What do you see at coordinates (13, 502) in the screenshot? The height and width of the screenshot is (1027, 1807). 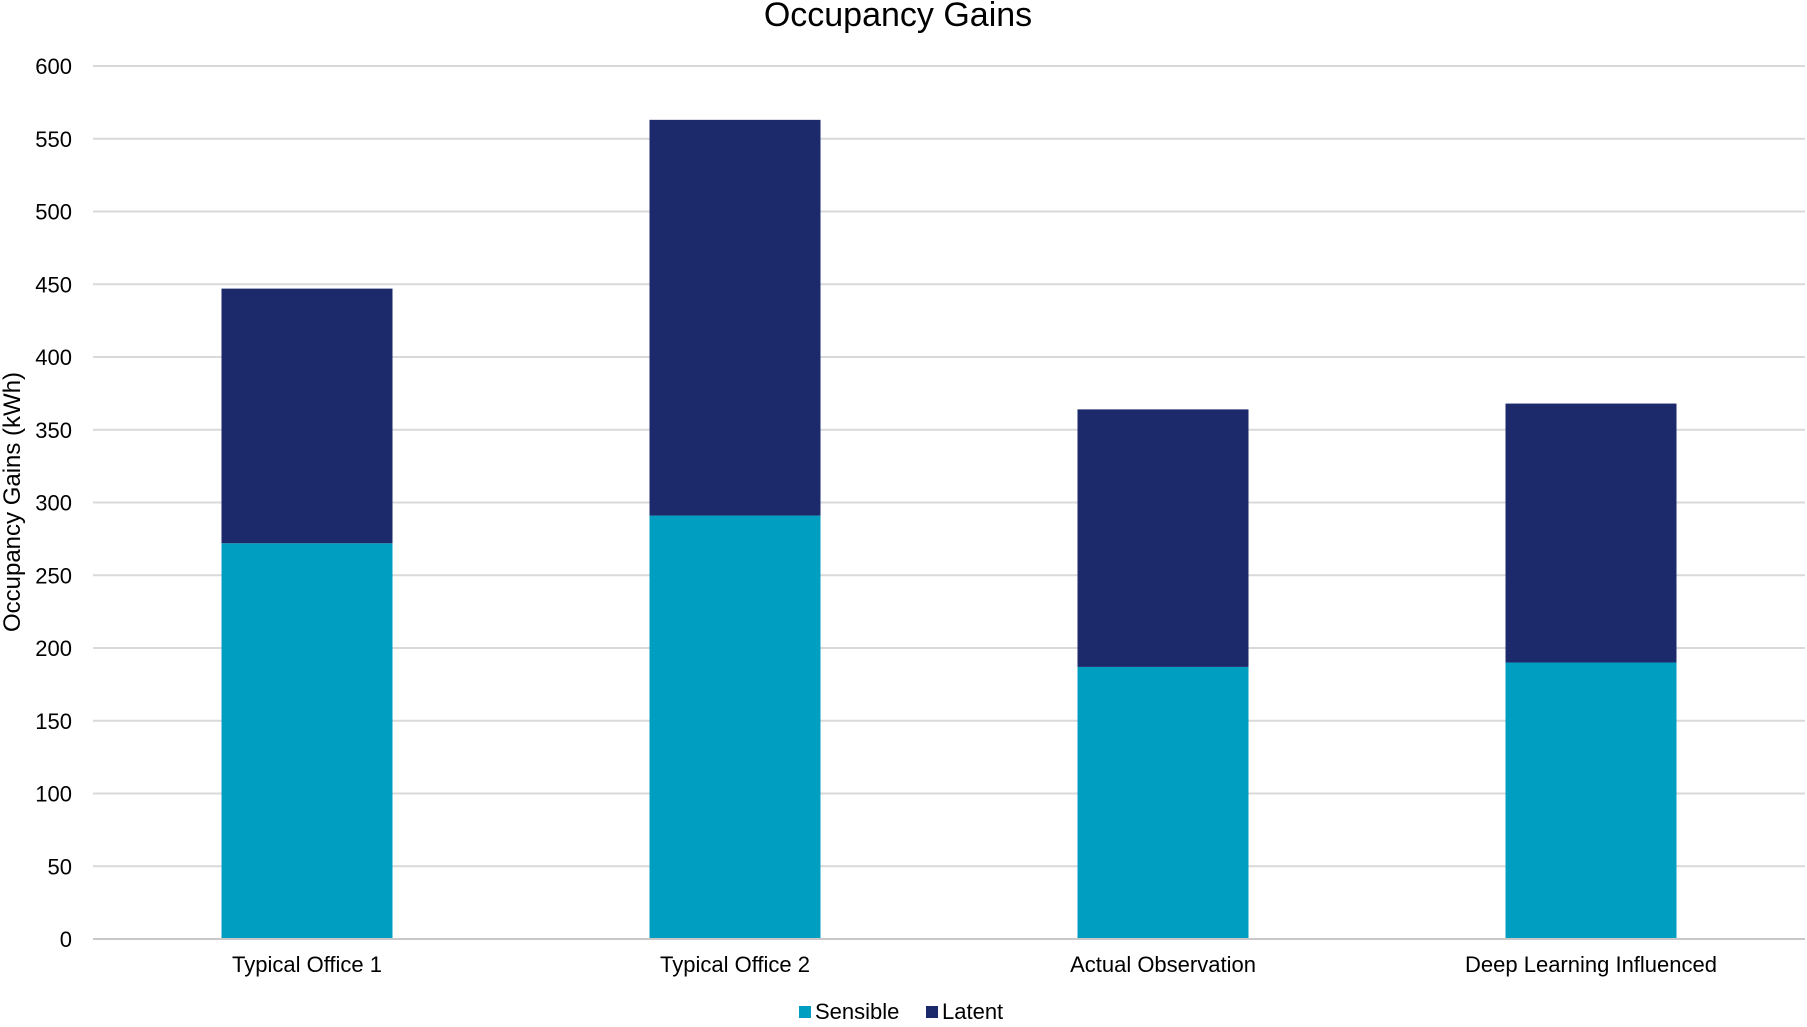 I see `y-axis-label: Occupancy Gains (kWh)` at bounding box center [13, 502].